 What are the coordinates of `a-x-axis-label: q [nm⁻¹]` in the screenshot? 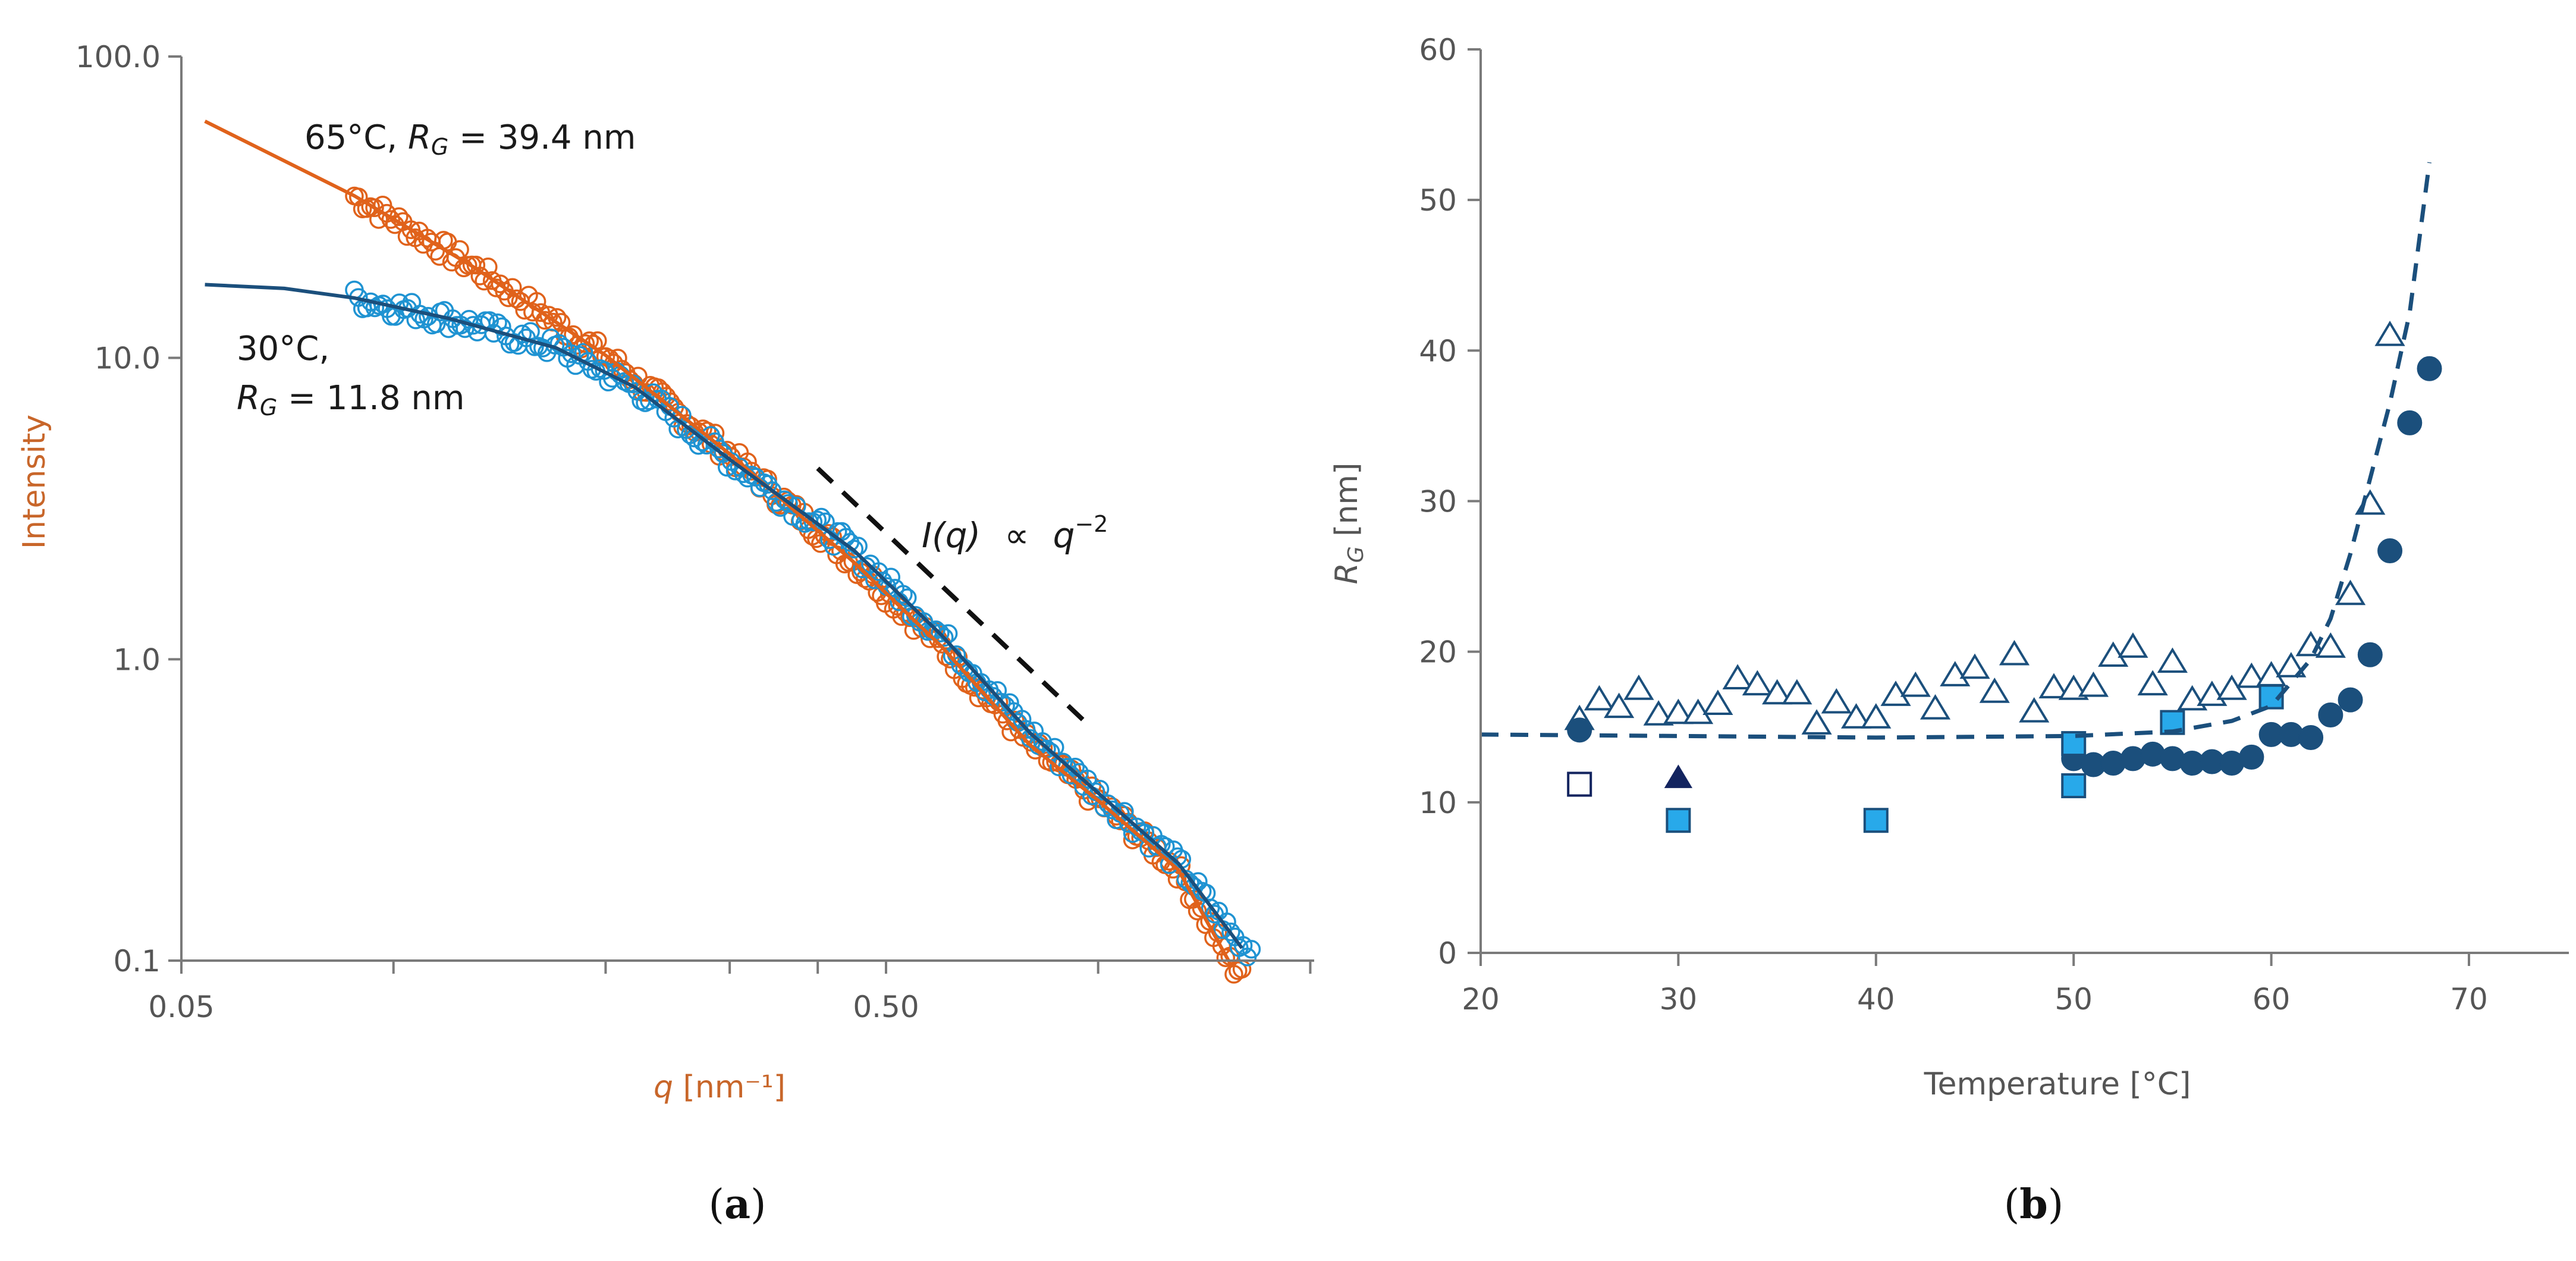 It's located at (720, 1087).